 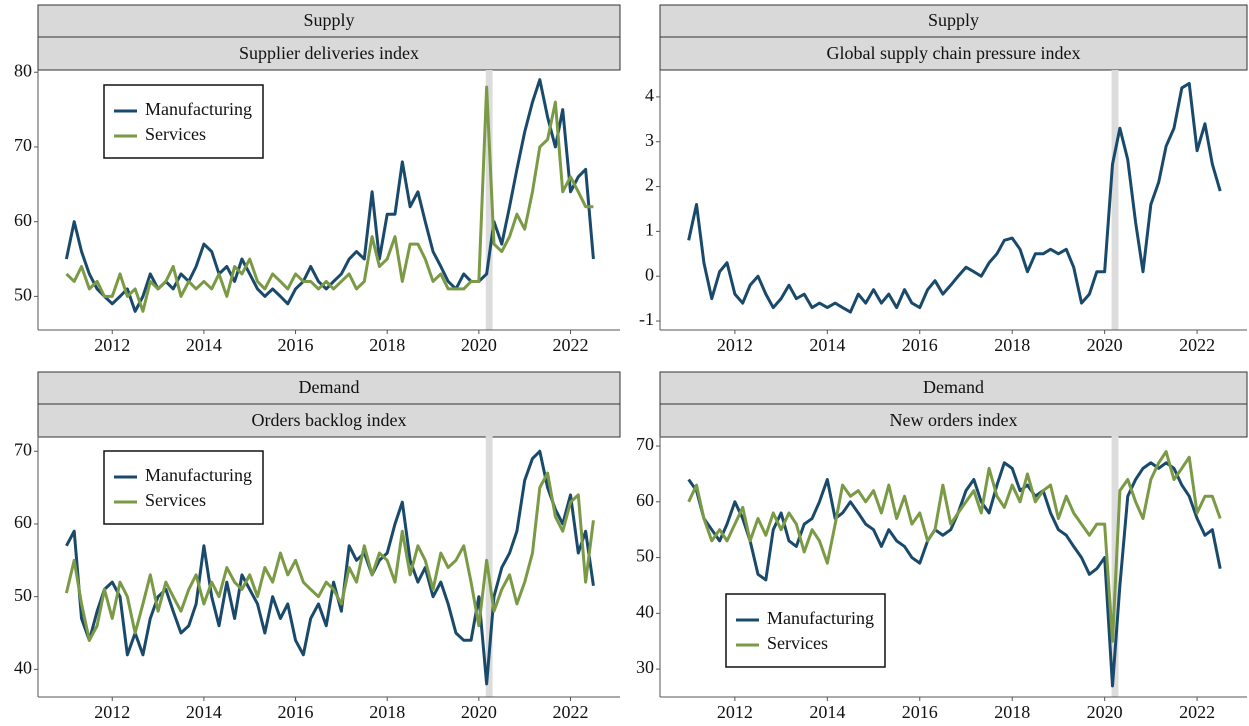 What do you see at coordinates (649, 140) in the screenshot?
I see `y-tick-label: 3` at bounding box center [649, 140].